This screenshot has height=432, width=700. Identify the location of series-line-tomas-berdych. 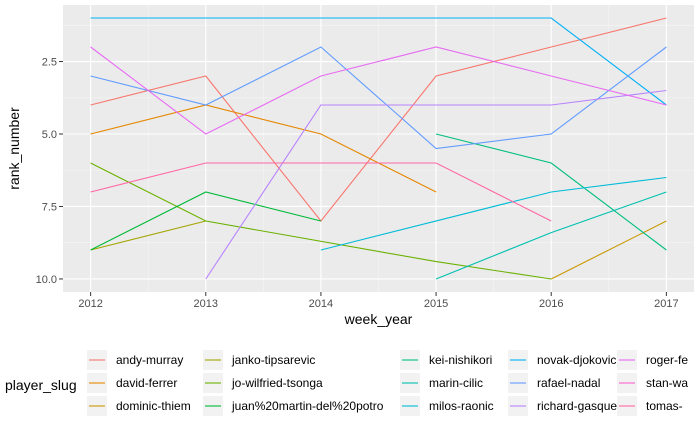
(321, 192).